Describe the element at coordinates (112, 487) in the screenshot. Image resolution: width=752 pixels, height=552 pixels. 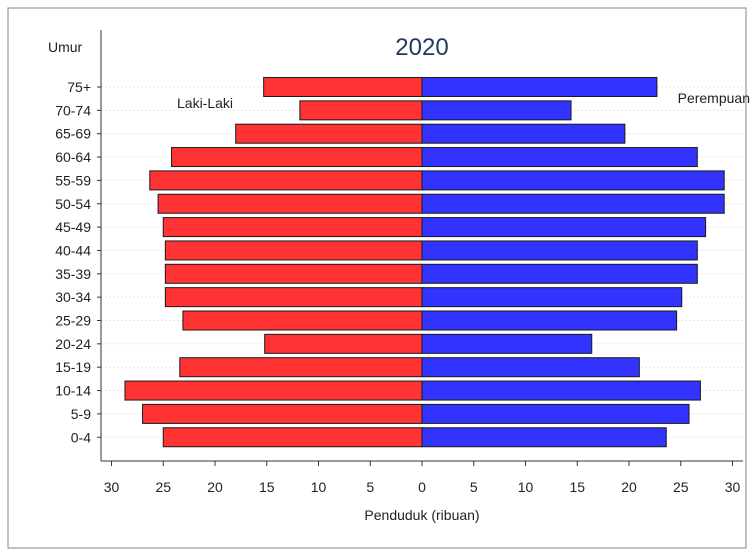
I see `x-tick-label-0: 30` at that location.